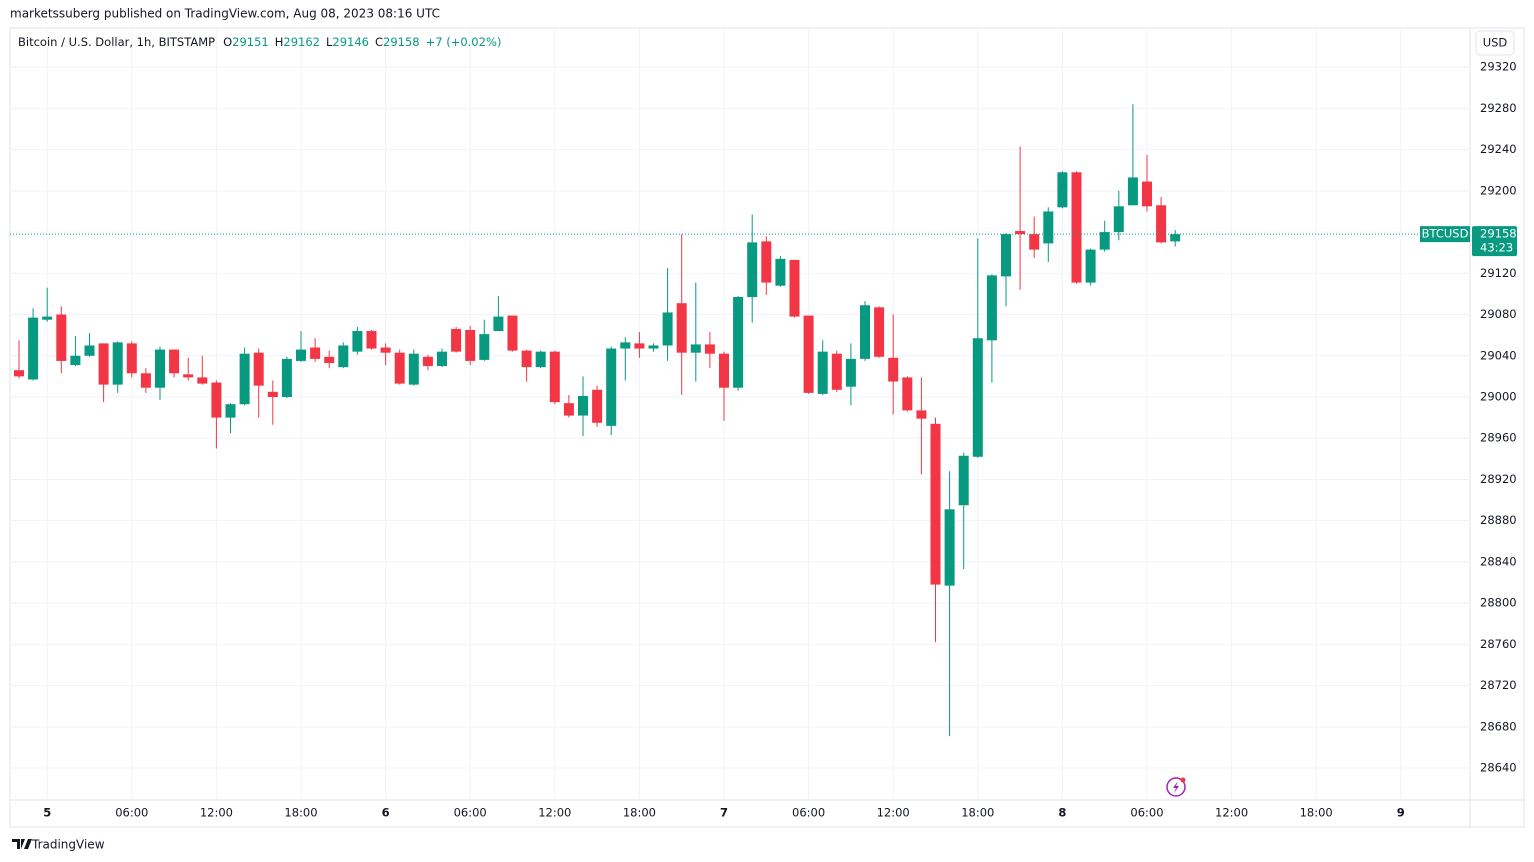 This screenshot has width=1534, height=862. What do you see at coordinates (329, 42) in the screenshot?
I see `legend-low-label: L` at bounding box center [329, 42].